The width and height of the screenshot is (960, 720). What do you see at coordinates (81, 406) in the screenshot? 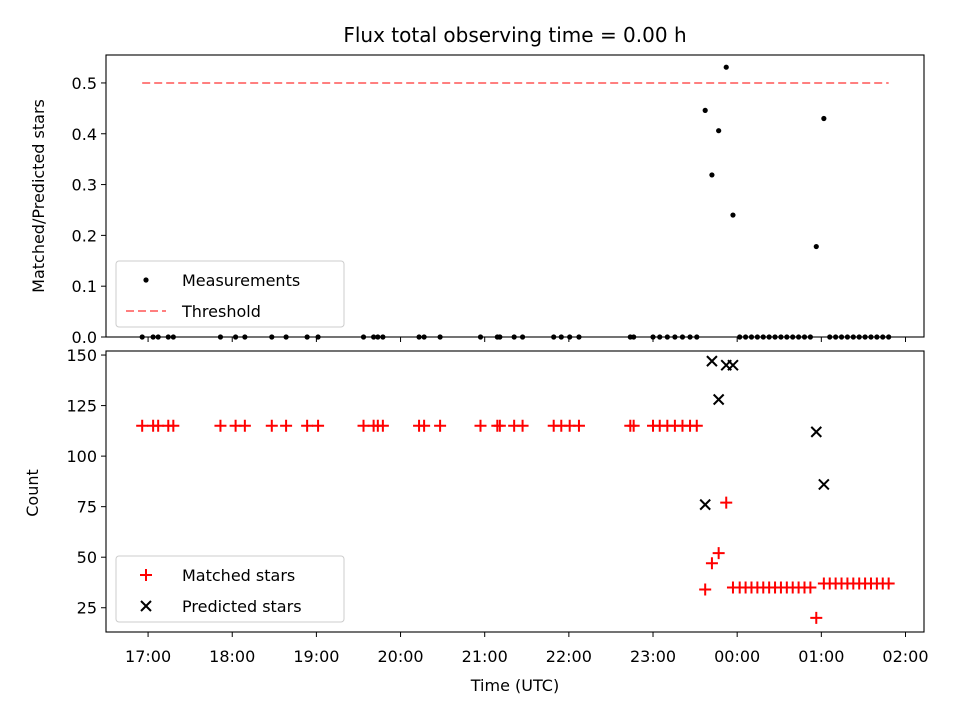
I see `count-y-tick-label: 125` at bounding box center [81, 406].